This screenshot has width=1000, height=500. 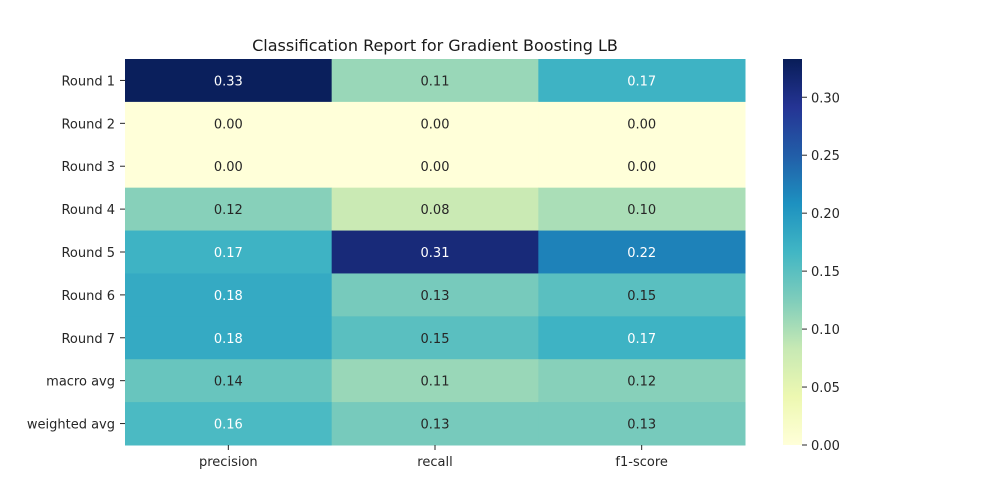 I want to click on colorbar-gradient, so click(x=792, y=252).